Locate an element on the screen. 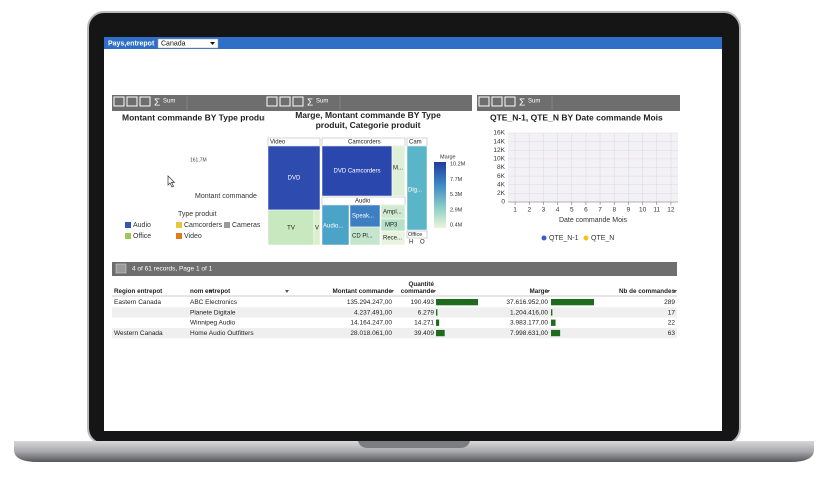  treemap-label: Video is located at coordinates (278, 143).